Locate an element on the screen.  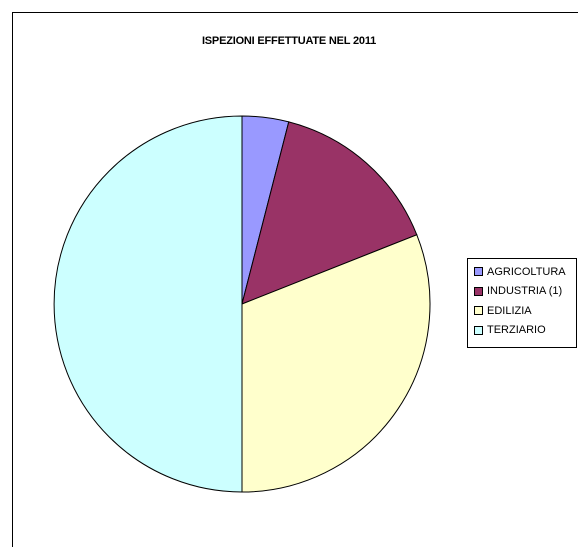
chart-title: ISPEZIONI EFFETTUATE NEL 2011 is located at coordinates (289, 41).